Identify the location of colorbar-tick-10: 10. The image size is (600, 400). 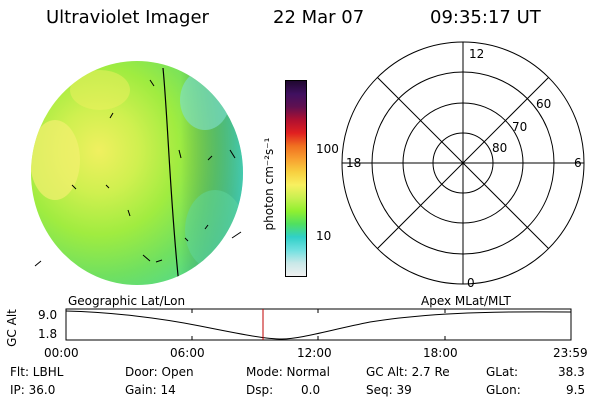
(324, 236).